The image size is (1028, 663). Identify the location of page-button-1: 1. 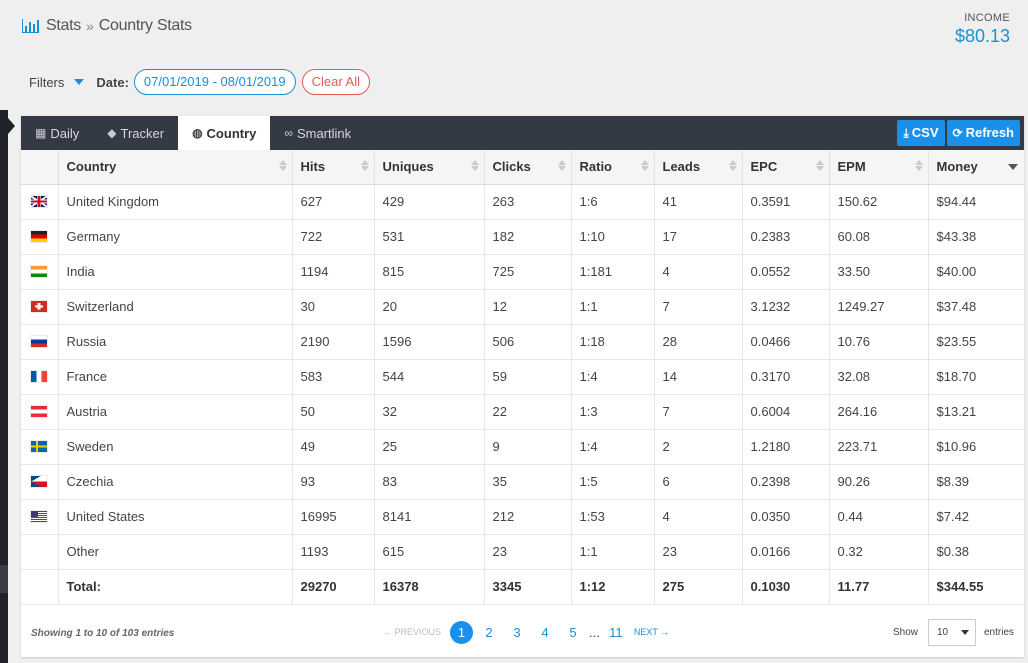
(462, 632).